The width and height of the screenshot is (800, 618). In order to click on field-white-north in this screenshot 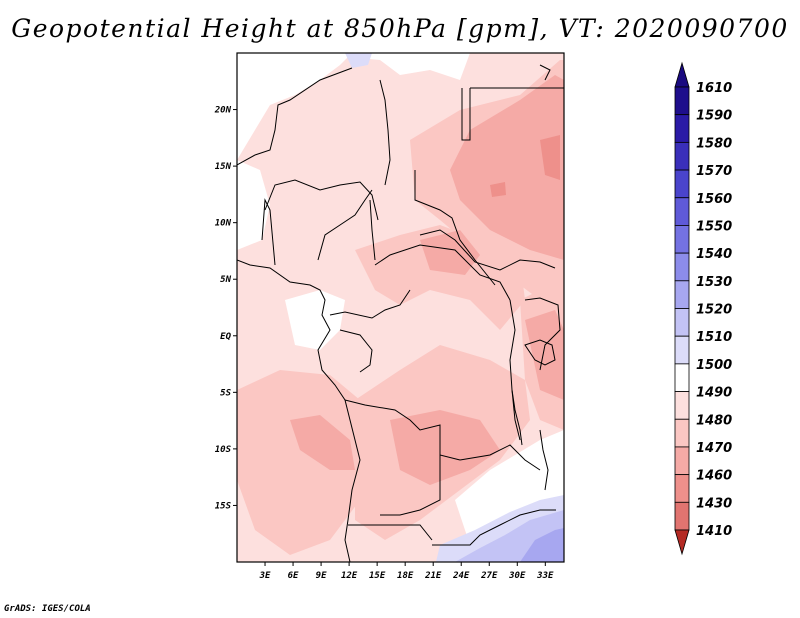, I will do `click(385, 66)`.